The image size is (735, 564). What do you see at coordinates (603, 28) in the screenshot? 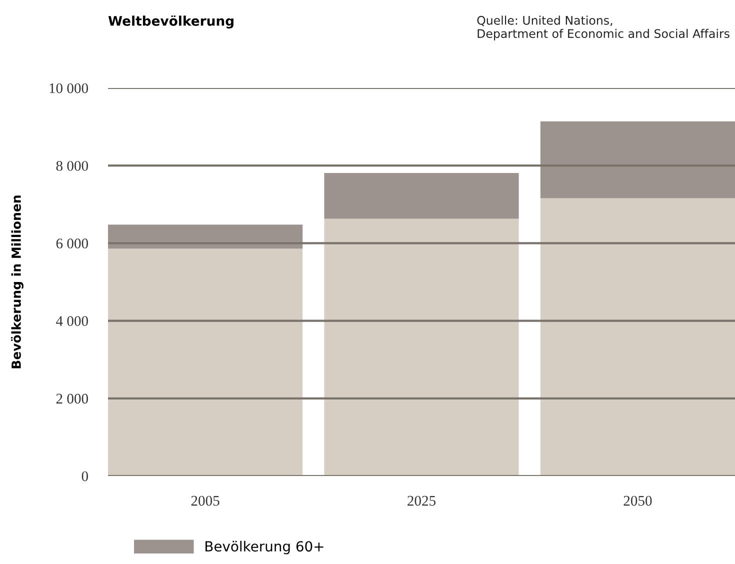
I see `source-note: Quelle: United Nations, Department of Economic and Social Affairs` at bounding box center [603, 28].